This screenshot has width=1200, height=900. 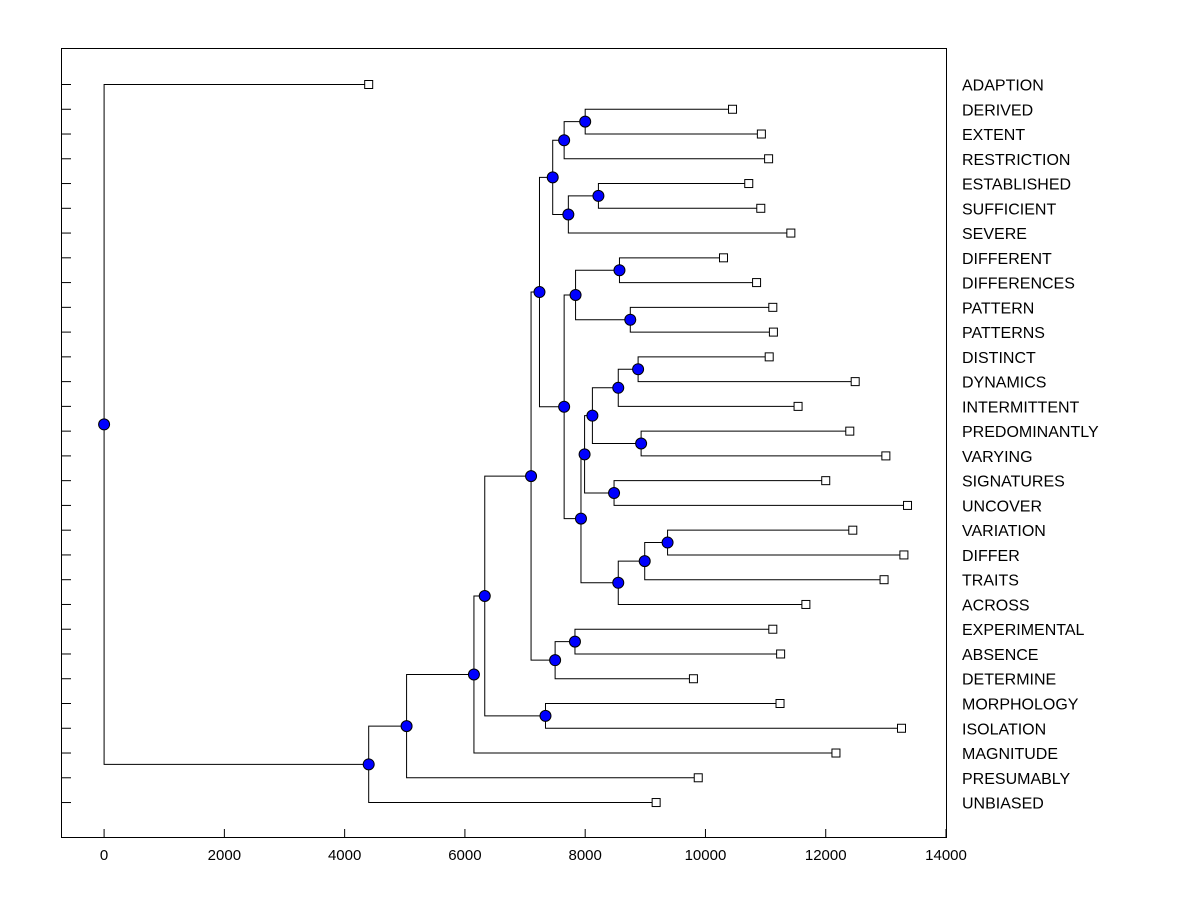 I want to click on leaf-label: DYNAMICS, so click(x=1004, y=383).